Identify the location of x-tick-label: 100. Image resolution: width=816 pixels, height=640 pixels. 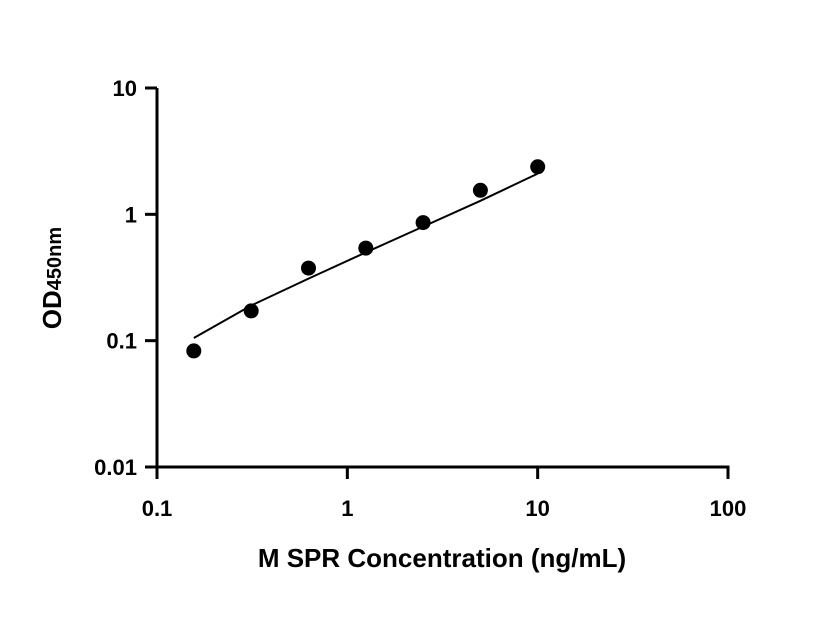
(728, 508).